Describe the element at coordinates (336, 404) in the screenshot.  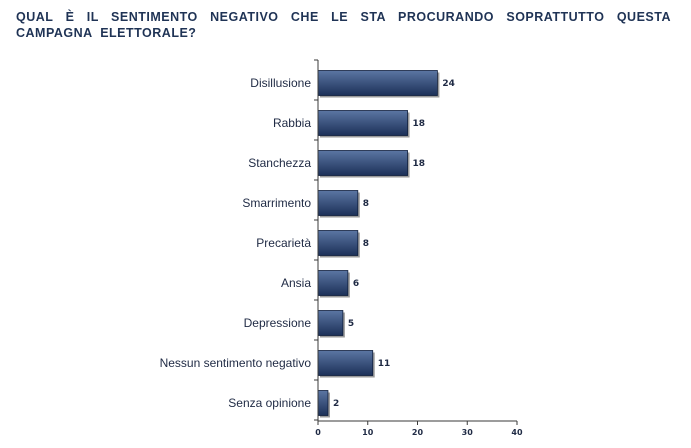
I see `value-label: 2` at that location.